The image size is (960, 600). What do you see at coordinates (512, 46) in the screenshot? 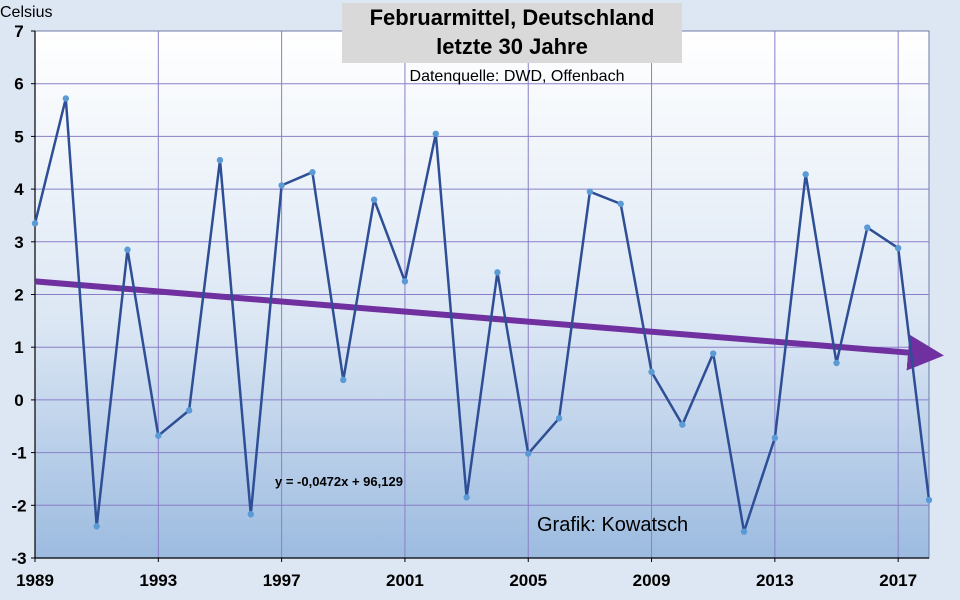
I see `chart-subtitle: letzte 30 Jahre` at bounding box center [512, 46].